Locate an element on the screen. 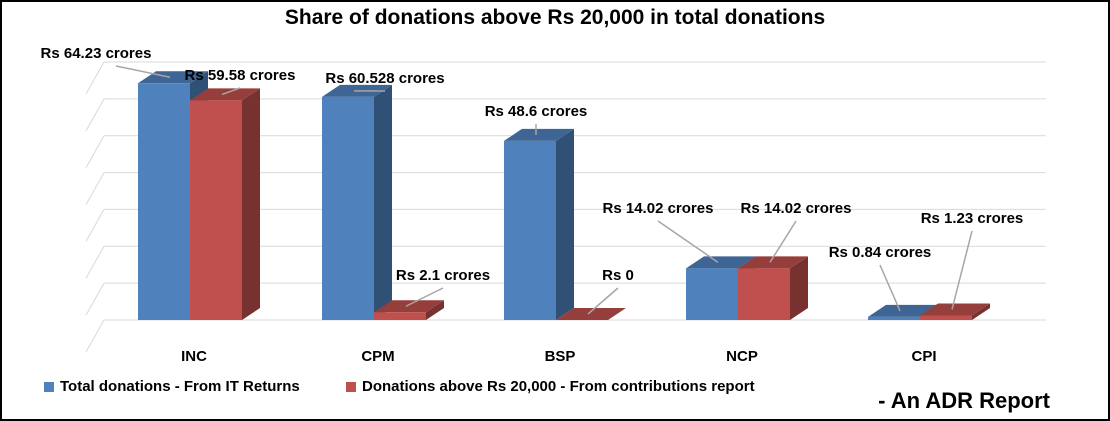 The image size is (1110, 421). bar-inc-above-20000-top is located at coordinates (225, 94).